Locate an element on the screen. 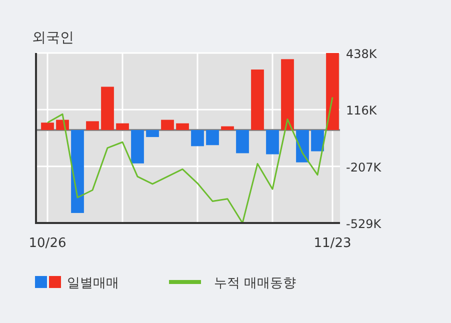 The width and height of the screenshot is (451, 323). legend-label: 일별매매 is located at coordinates (93, 283).